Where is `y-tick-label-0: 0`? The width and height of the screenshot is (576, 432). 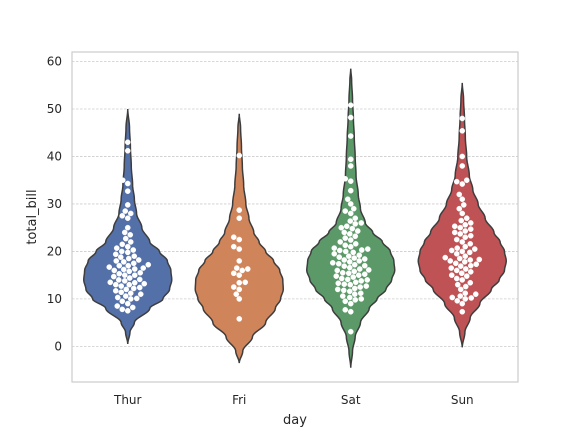 y-tick-label-0: 0 is located at coordinates (58, 346).